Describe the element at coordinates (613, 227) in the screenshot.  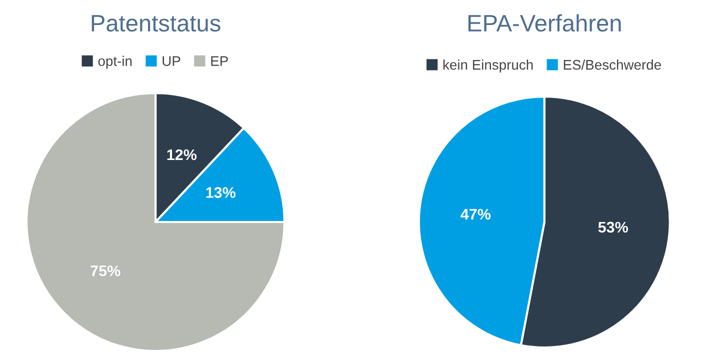
I see `data-label: 53%` at that location.